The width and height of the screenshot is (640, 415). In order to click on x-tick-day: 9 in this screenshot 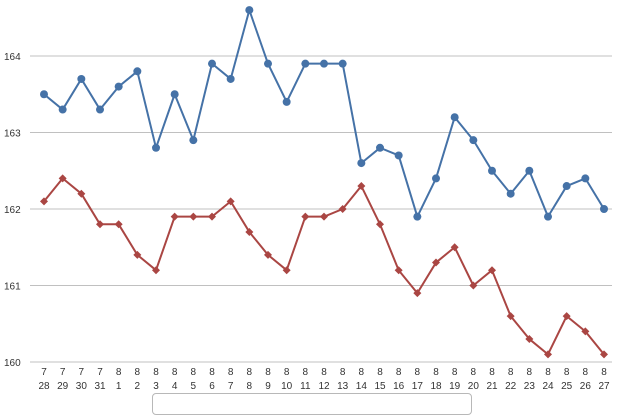, I will do `click(268, 386)`.